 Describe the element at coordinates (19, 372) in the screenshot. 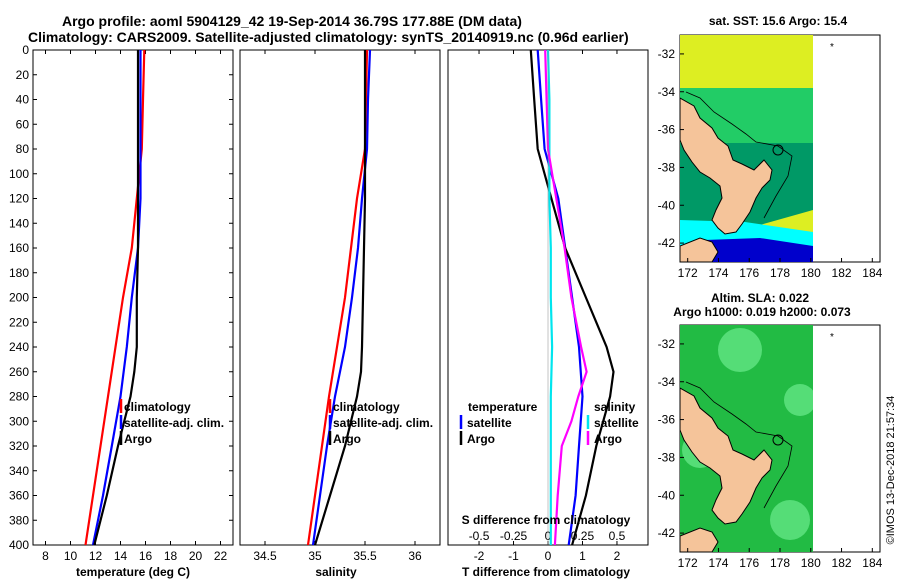

I see `depth-tick-label: 260` at that location.